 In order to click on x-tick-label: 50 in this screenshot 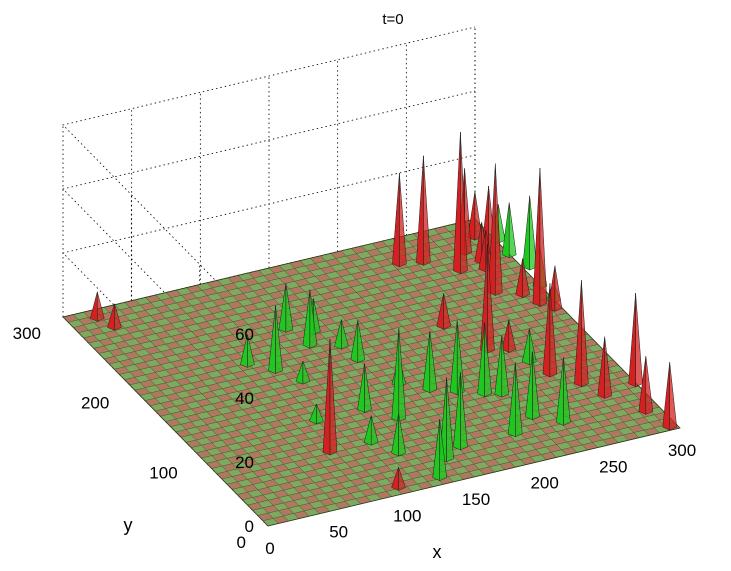, I will do `click(338, 532)`.